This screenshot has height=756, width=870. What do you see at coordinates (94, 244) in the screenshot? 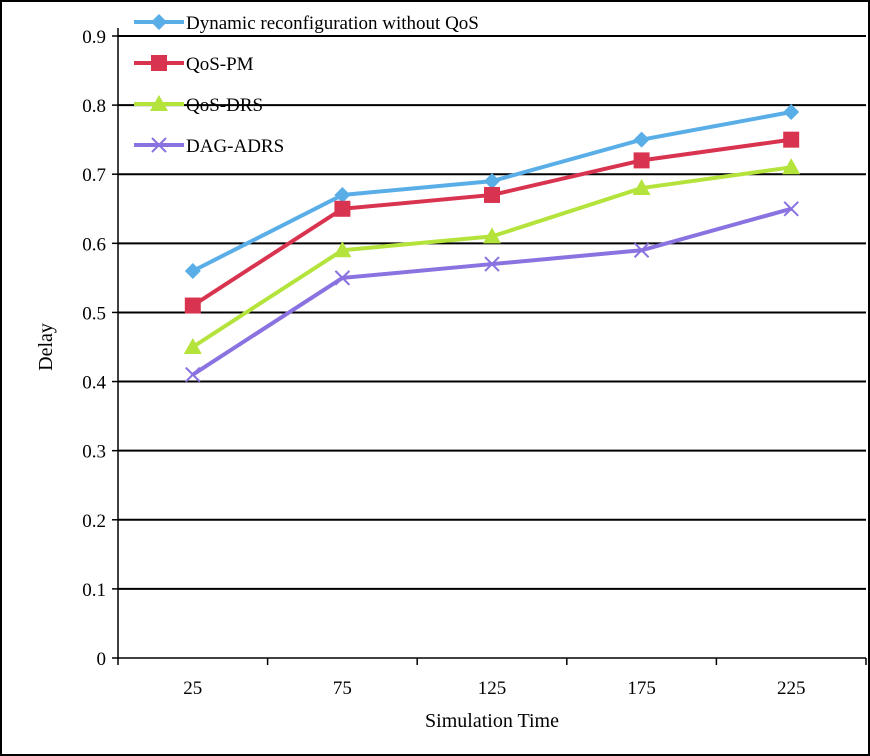
I see `y-tick-label: 0.6` at bounding box center [94, 244].